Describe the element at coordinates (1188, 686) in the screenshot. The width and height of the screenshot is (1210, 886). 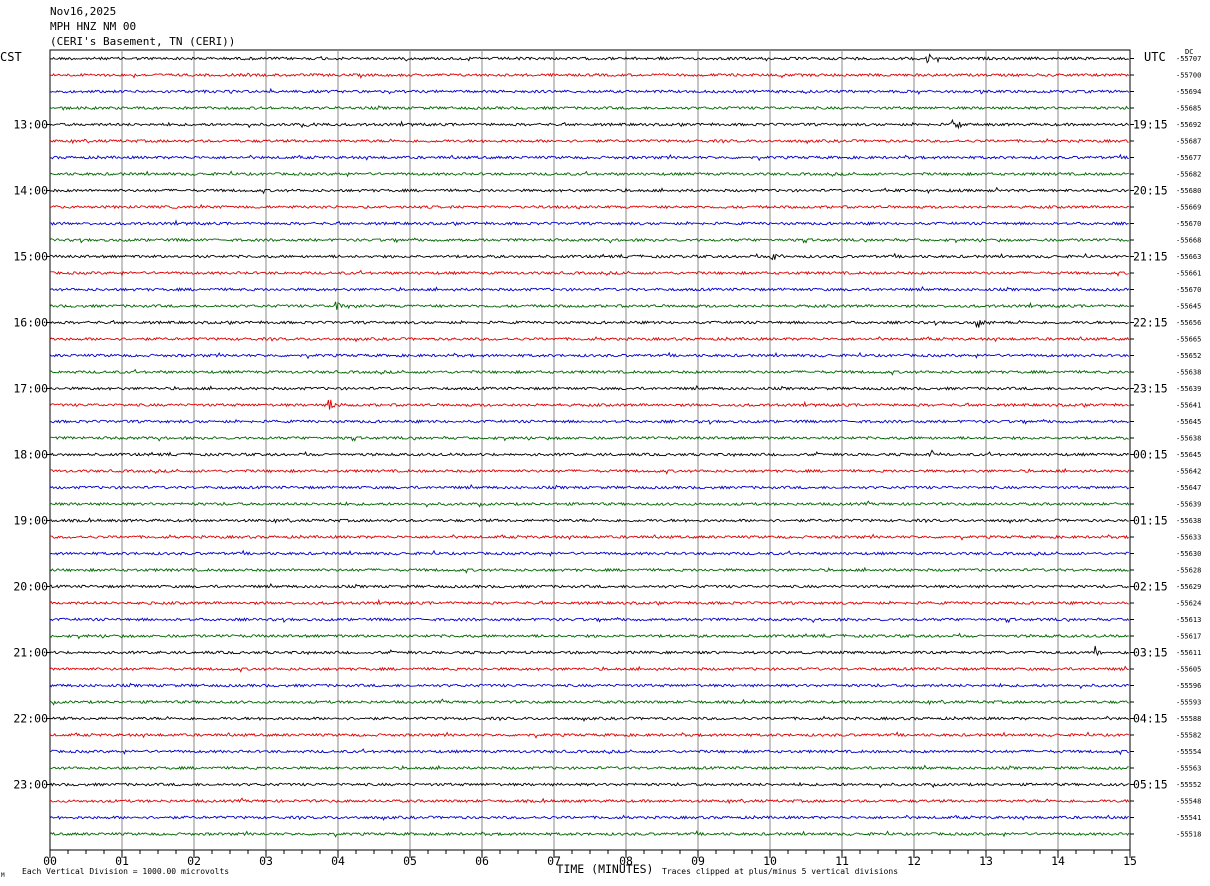
I see `dc-offset-label: -55596` at that location.